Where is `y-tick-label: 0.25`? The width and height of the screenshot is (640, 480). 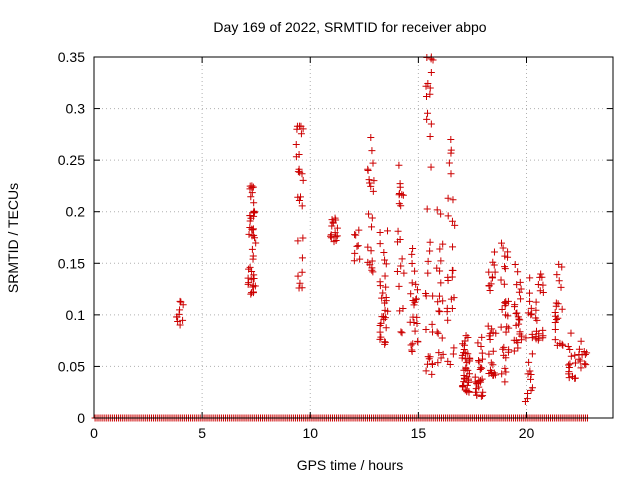 y-tick-label: 0.25 is located at coordinates (71, 160).